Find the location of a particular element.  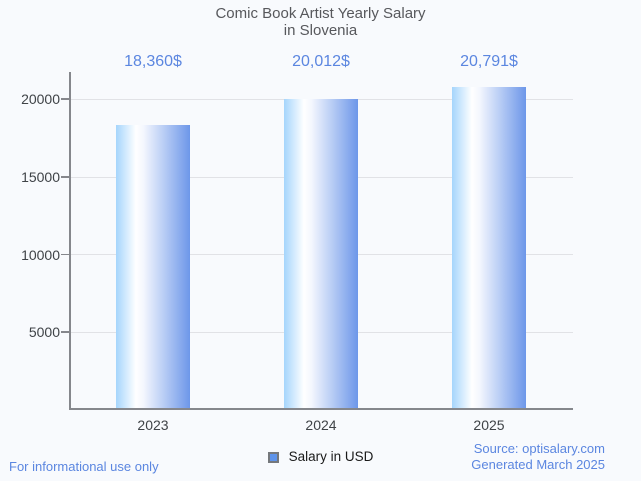

footer-note: For informational use only is located at coordinates (84, 466).